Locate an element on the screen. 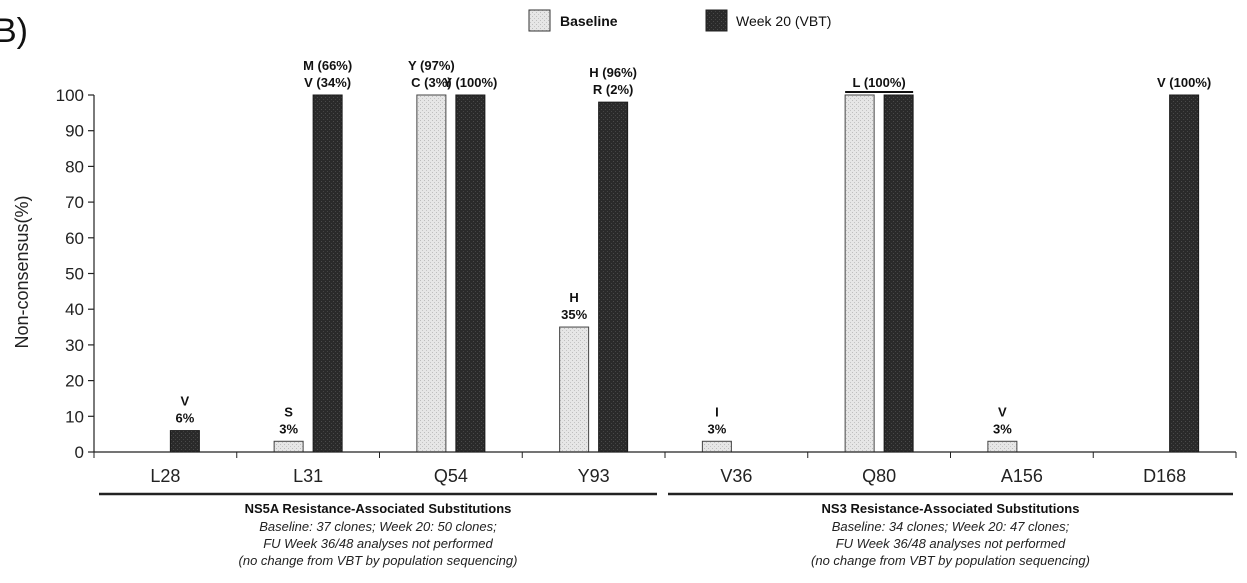 The image size is (1247, 583). bar-annotation: S is located at coordinates (288, 411).